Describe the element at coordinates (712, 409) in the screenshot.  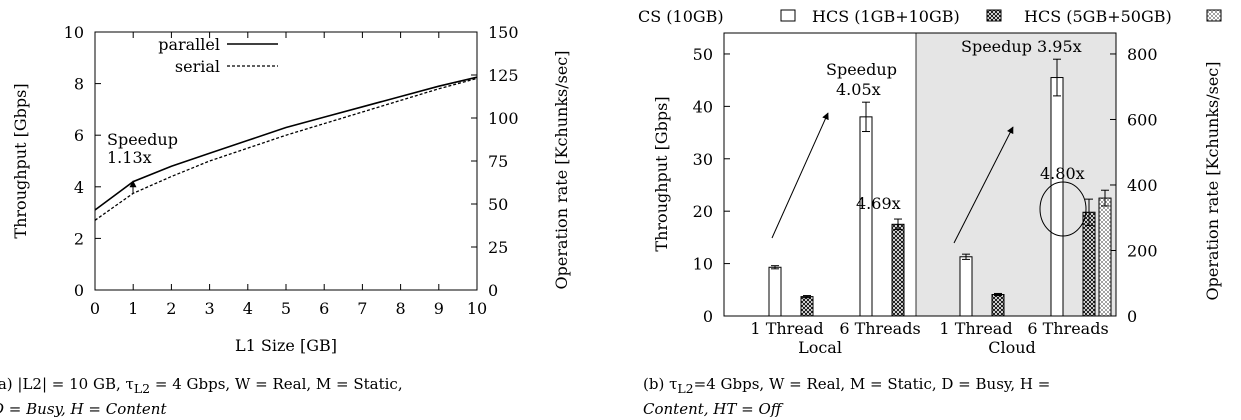
I see `caption-b-line-2-text: Content, HT = Off` at that location.